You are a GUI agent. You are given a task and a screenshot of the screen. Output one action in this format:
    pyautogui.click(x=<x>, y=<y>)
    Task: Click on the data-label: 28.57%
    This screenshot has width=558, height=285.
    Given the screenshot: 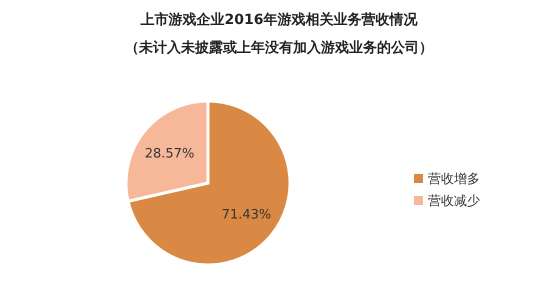 What is the action you would take?
    pyautogui.click(x=169, y=154)
    